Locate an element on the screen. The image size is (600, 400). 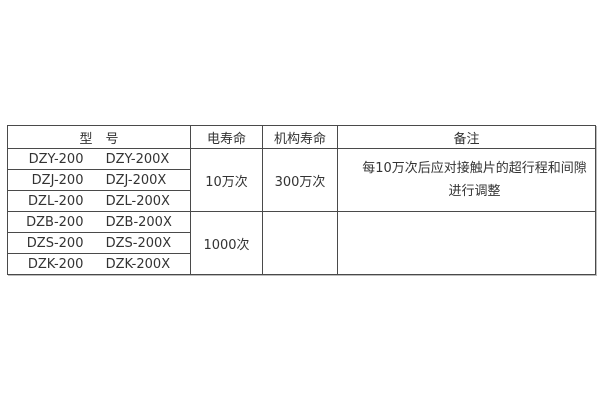
model-name: DZL-200 is located at coordinates (56, 201).